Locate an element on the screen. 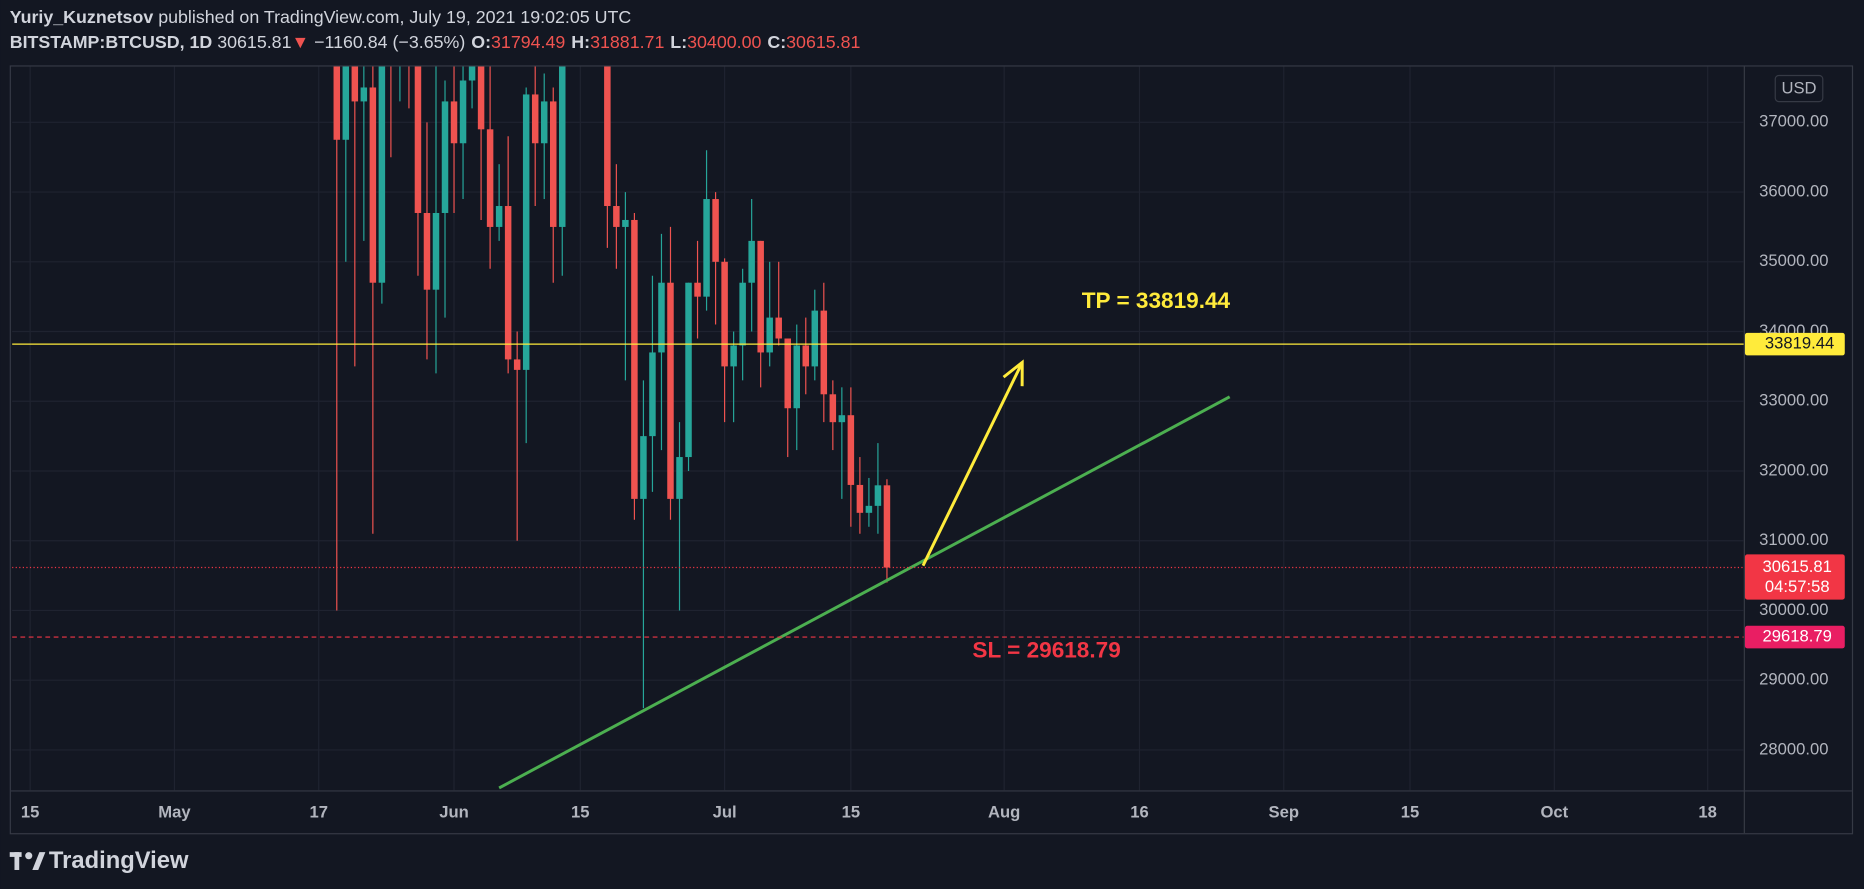  arrow-head is located at coordinates (1013, 373).